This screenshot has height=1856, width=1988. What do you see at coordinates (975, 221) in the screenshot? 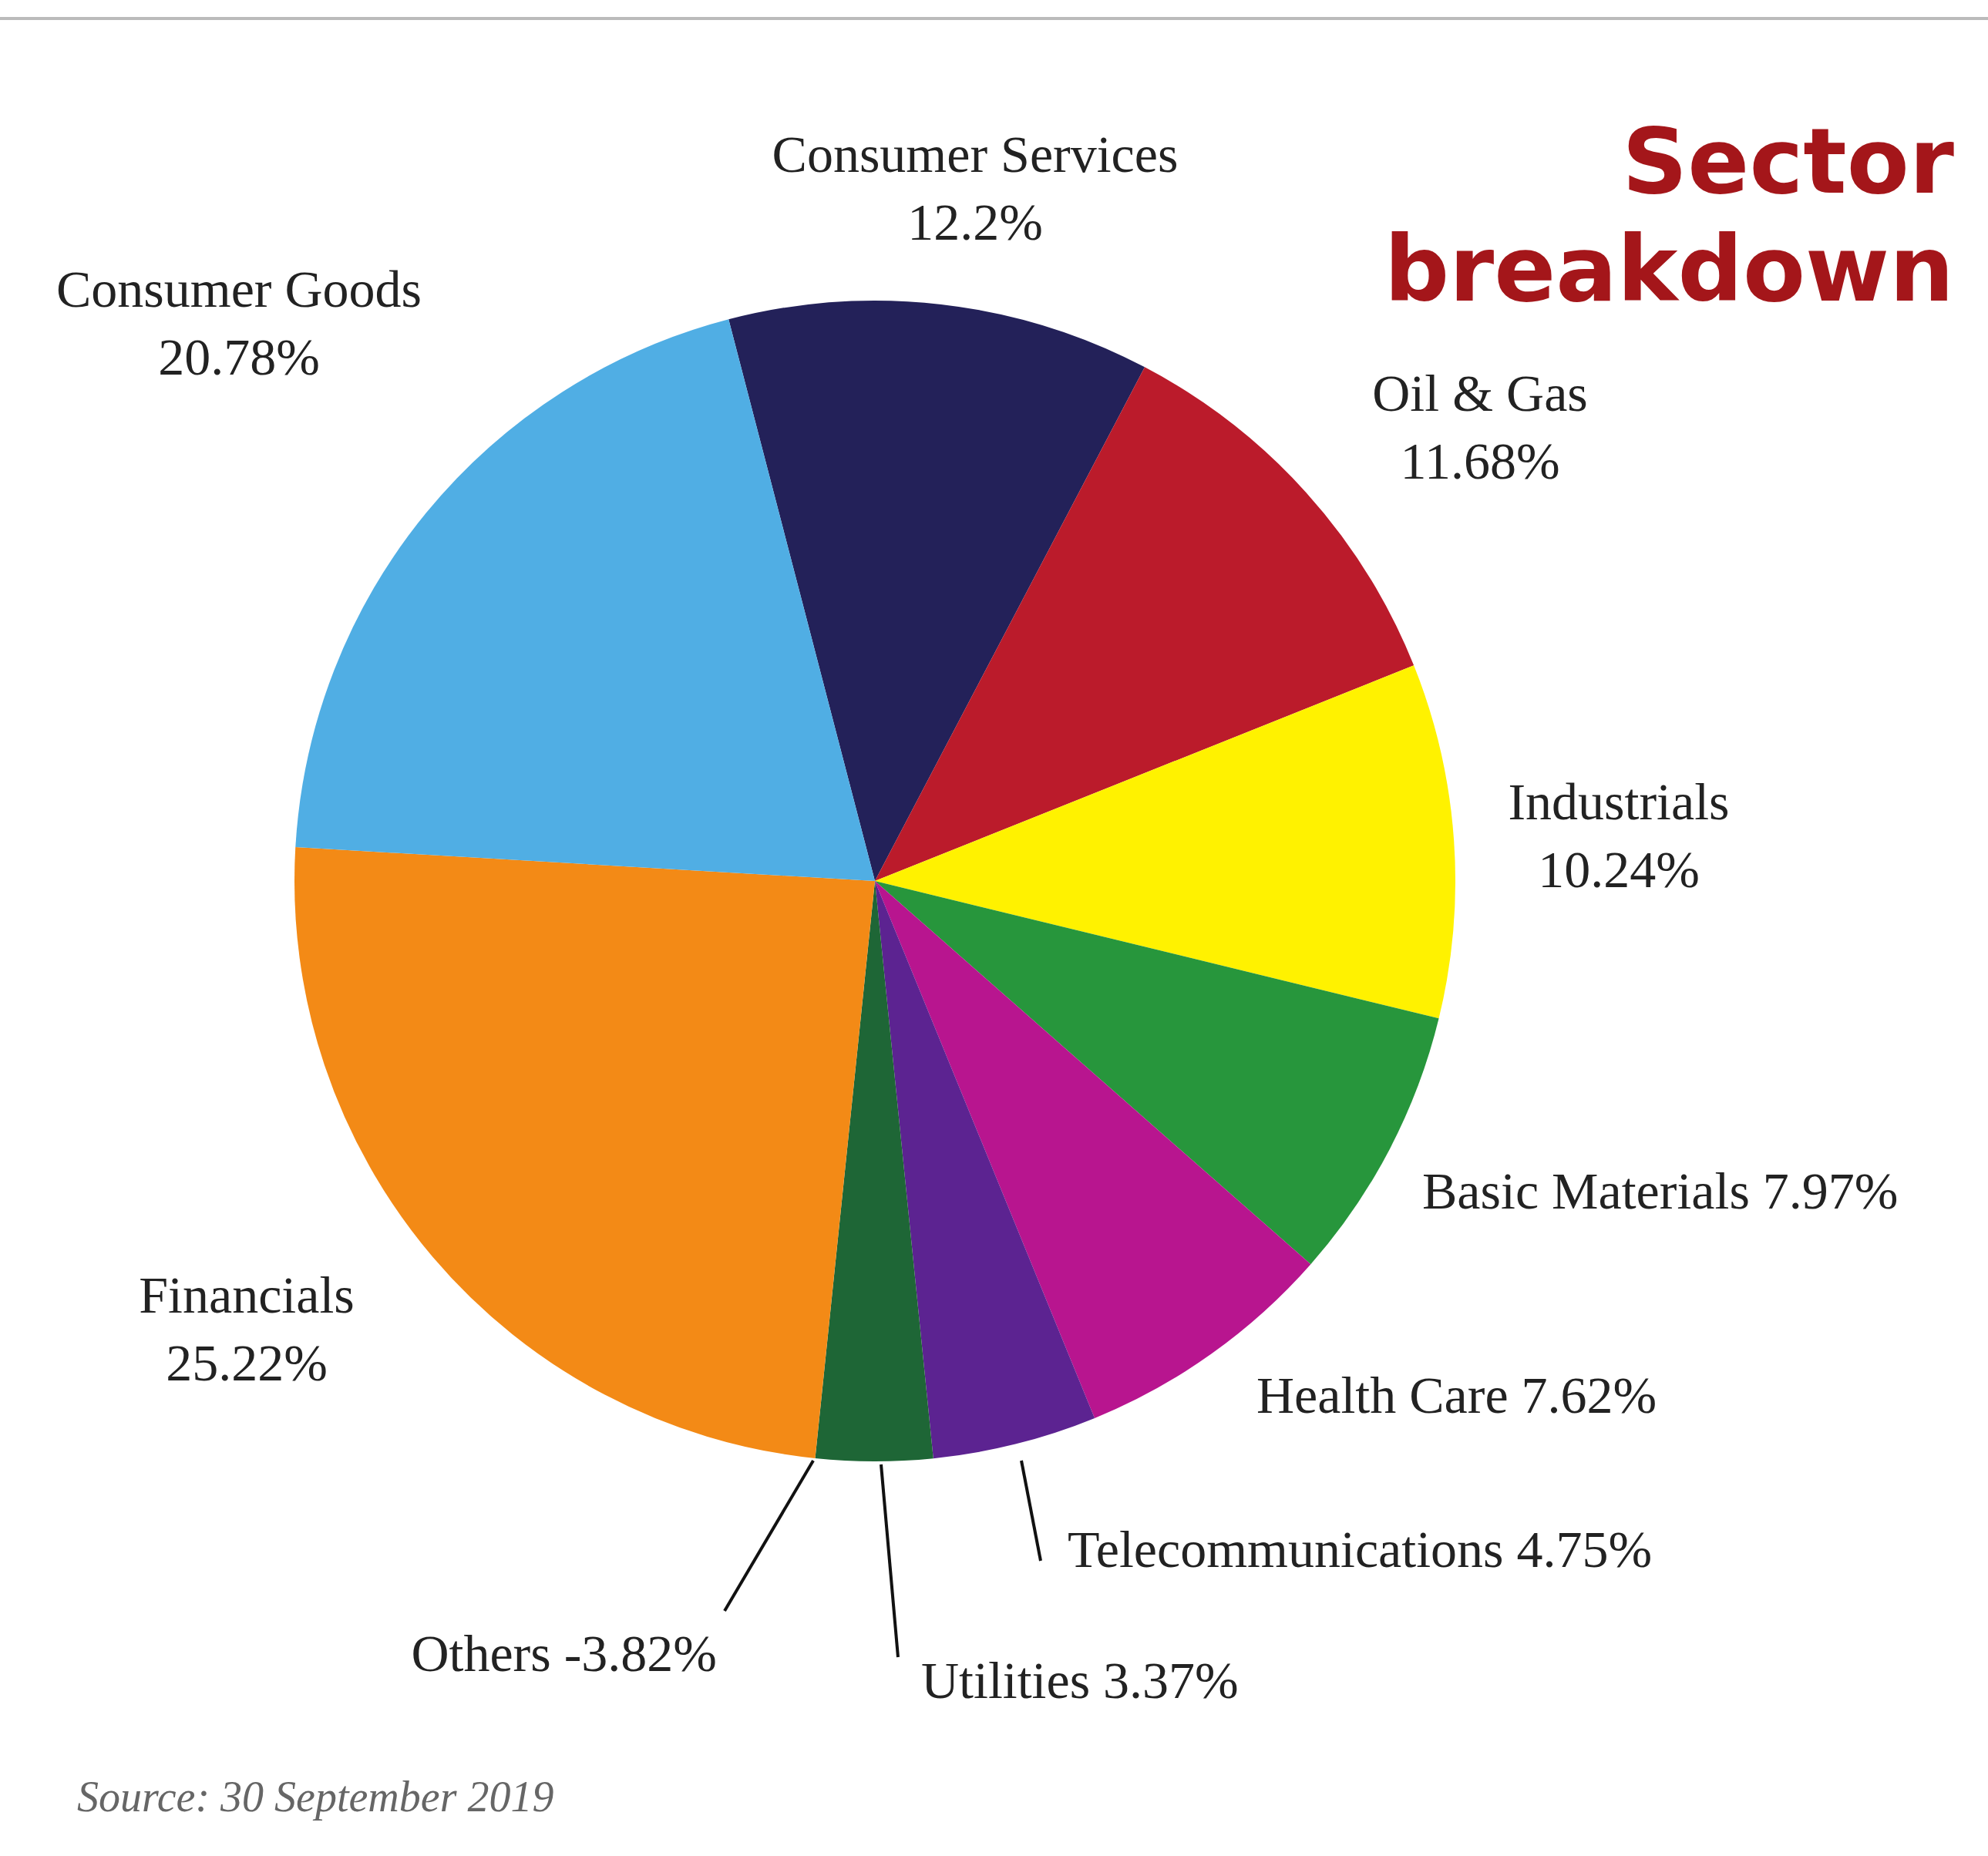
I see `data-label: 12.2%` at bounding box center [975, 221].